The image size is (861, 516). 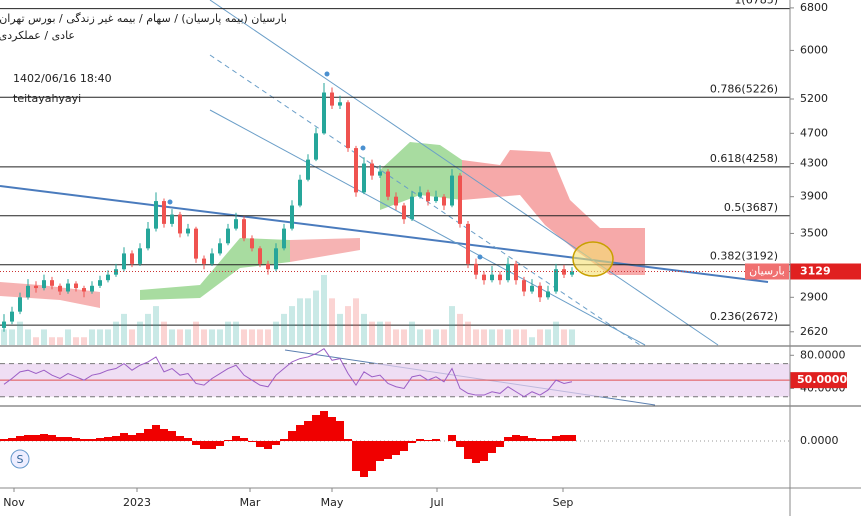 I want to click on last-price-box, so click(x=825, y=271).